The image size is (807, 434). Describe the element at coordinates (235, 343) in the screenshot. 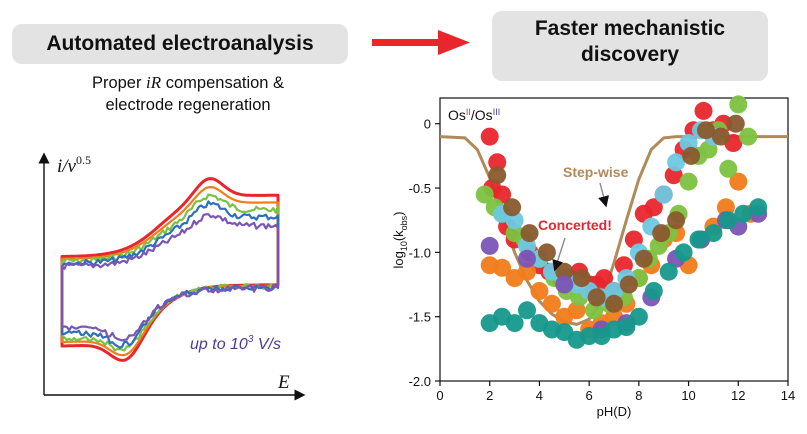

I see `cv-annotation: up to 103 V/s` at that location.